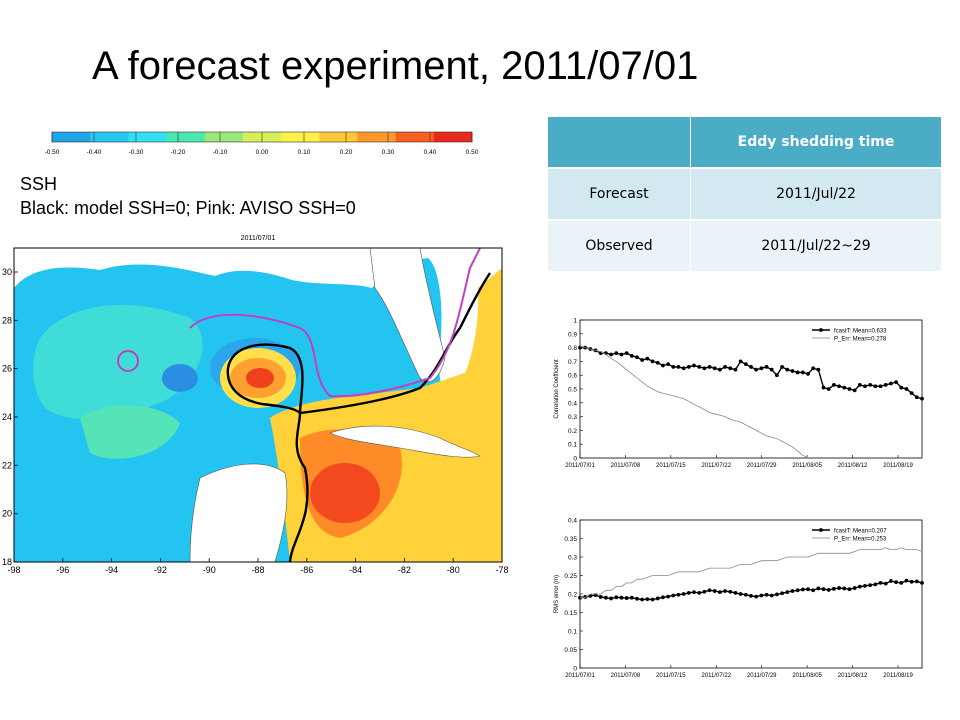  What do you see at coordinates (404, 570) in the screenshot?
I see `map-x-tick-label: -82` at bounding box center [404, 570].